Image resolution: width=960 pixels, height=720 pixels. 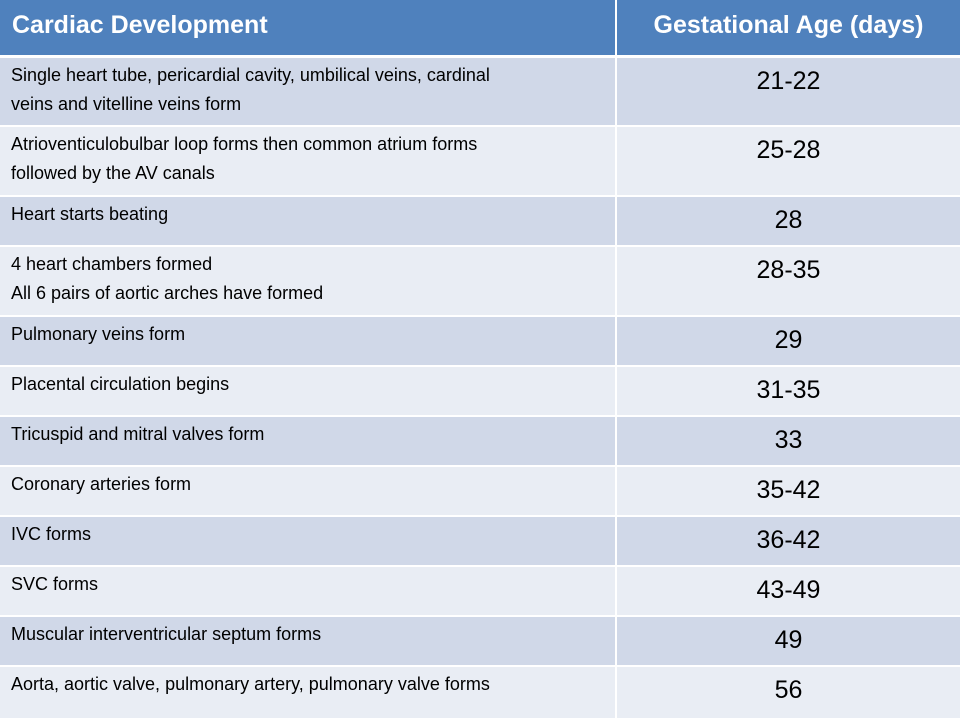 What do you see at coordinates (308, 490) in the screenshot?
I see `development-cell: Coronary arteries form` at bounding box center [308, 490].